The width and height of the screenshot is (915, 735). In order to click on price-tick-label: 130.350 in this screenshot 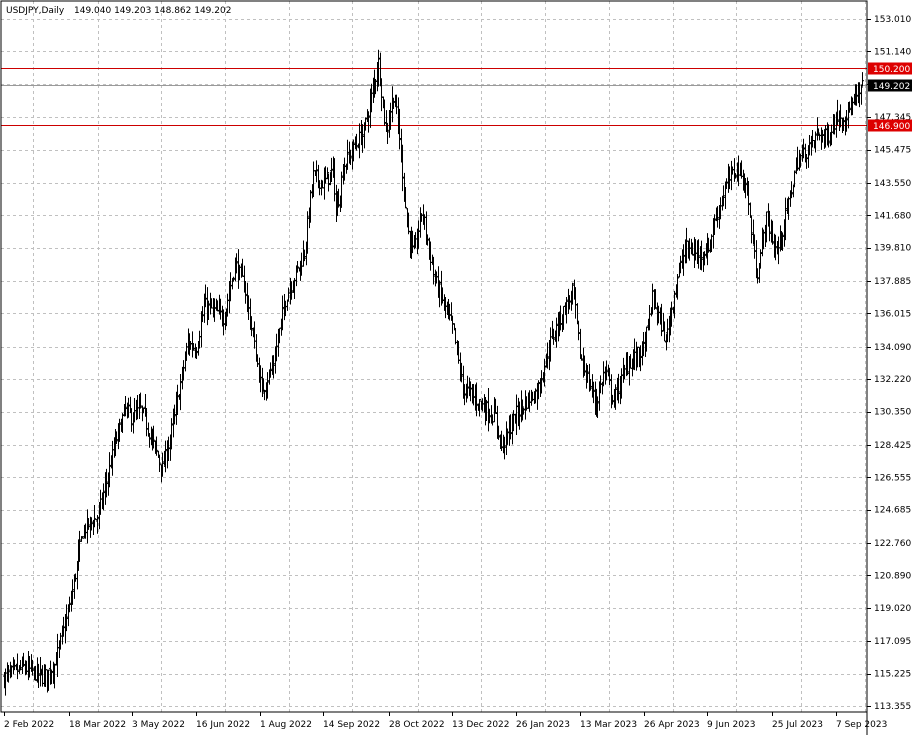, I will do `click(892, 413)`.